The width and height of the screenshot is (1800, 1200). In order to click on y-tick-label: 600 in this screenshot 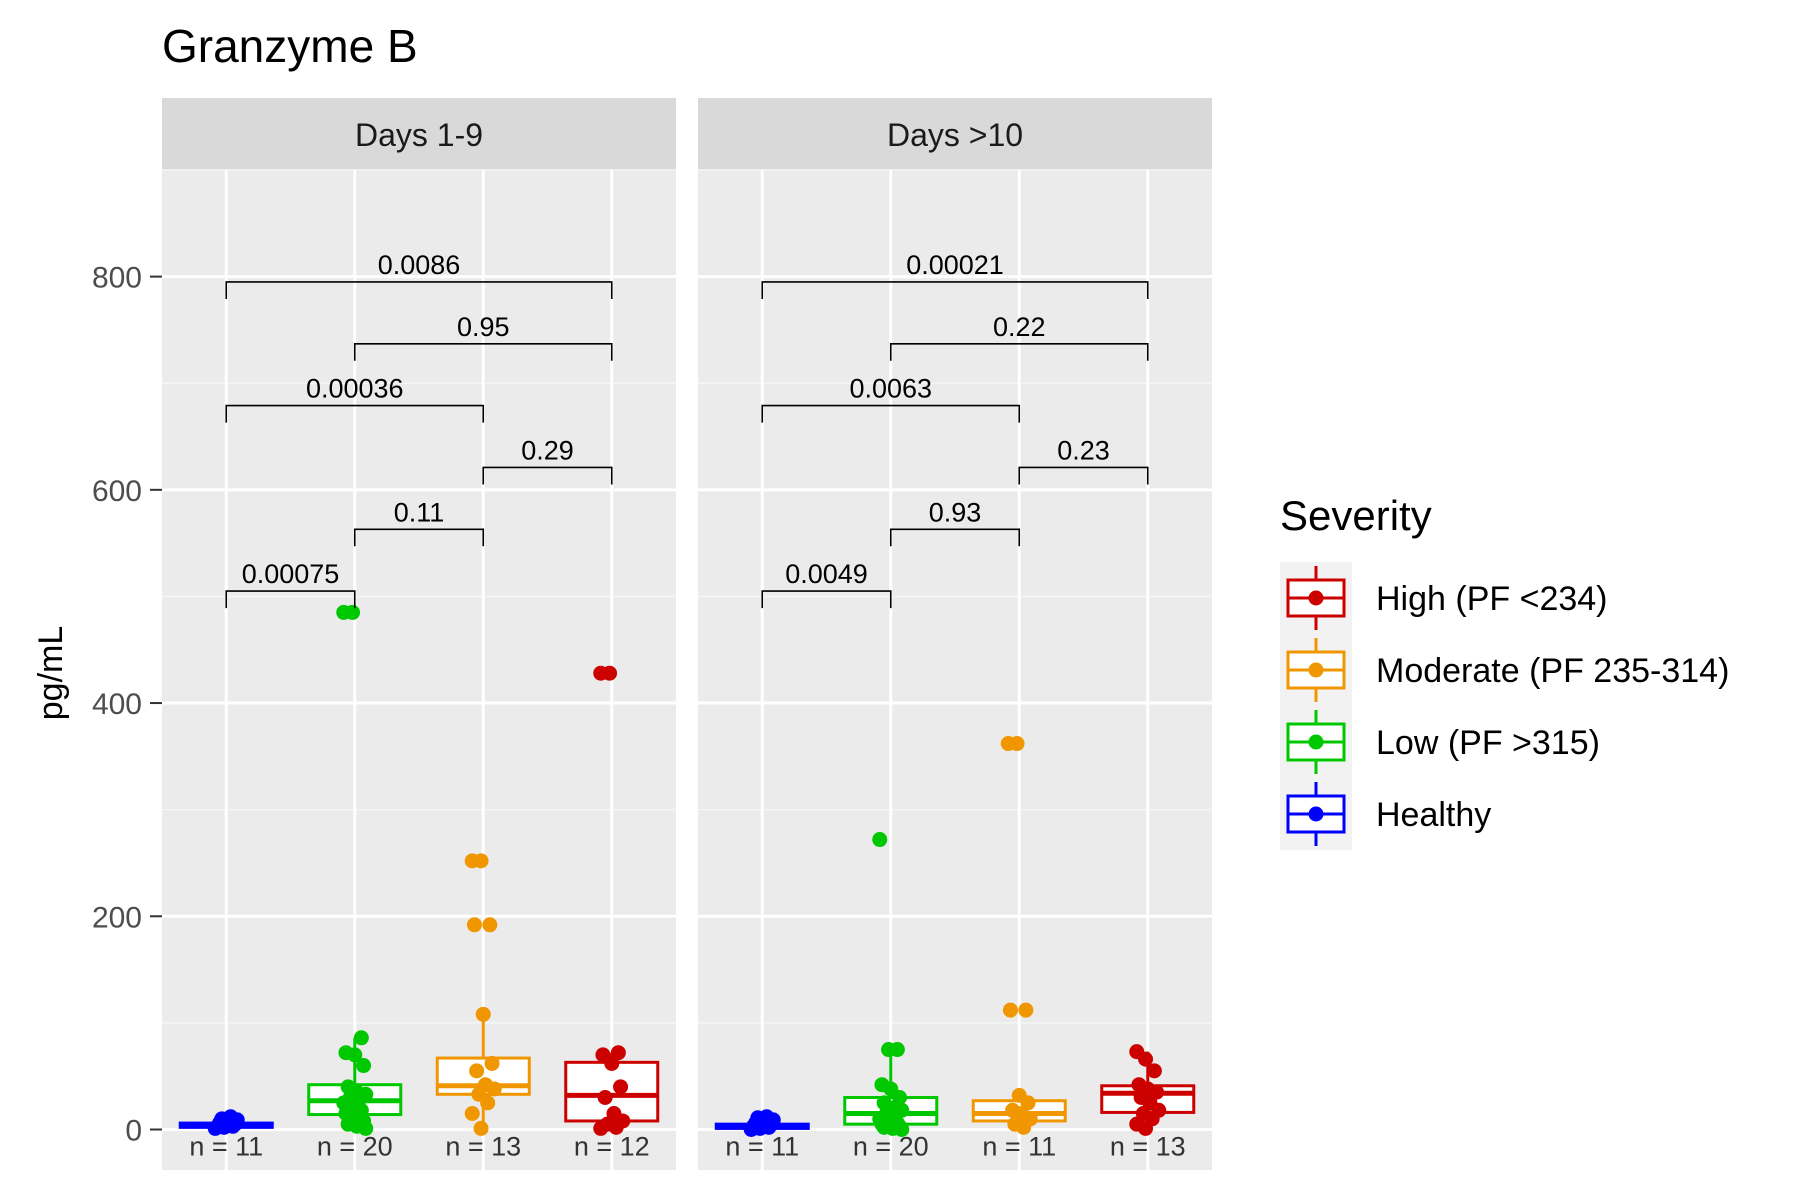, I will do `click(117, 491)`.